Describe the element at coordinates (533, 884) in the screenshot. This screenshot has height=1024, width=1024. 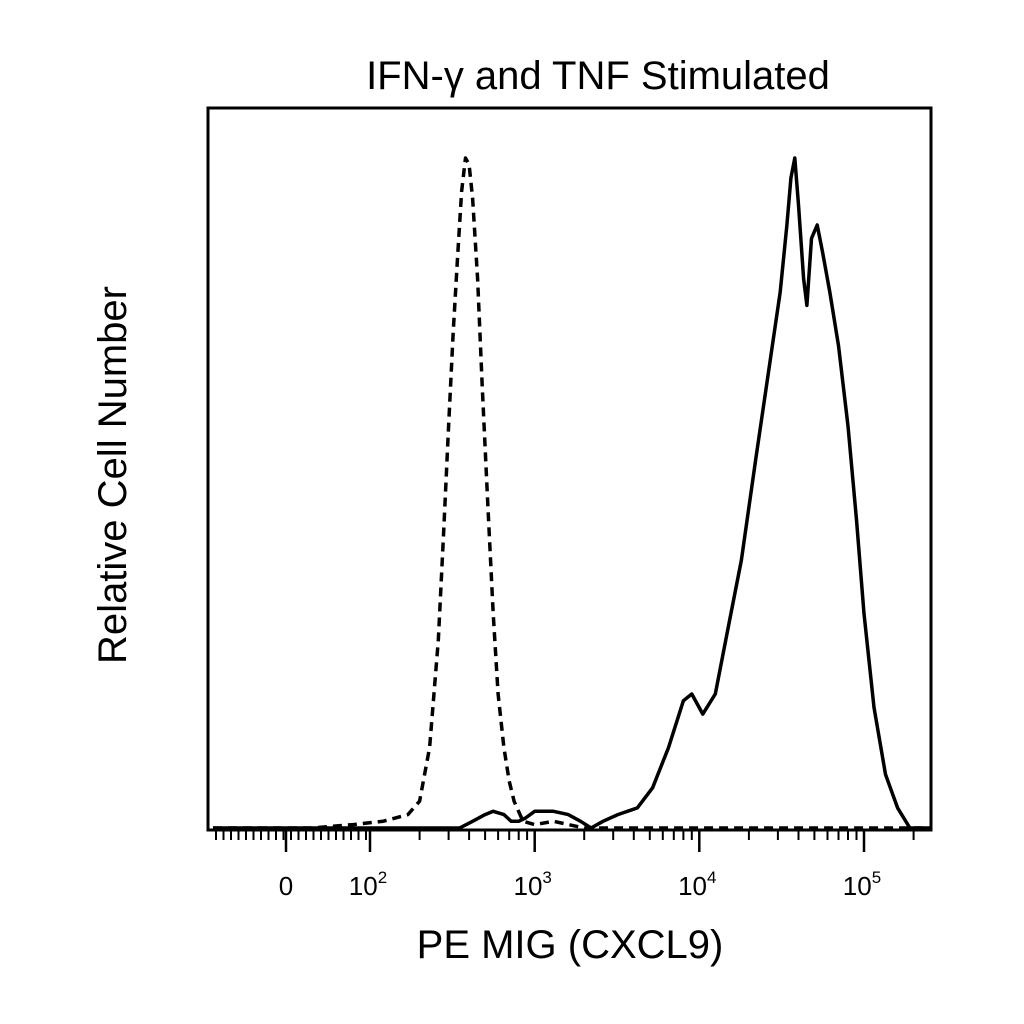
I see `x-tick-label-2: 10³` at that location.